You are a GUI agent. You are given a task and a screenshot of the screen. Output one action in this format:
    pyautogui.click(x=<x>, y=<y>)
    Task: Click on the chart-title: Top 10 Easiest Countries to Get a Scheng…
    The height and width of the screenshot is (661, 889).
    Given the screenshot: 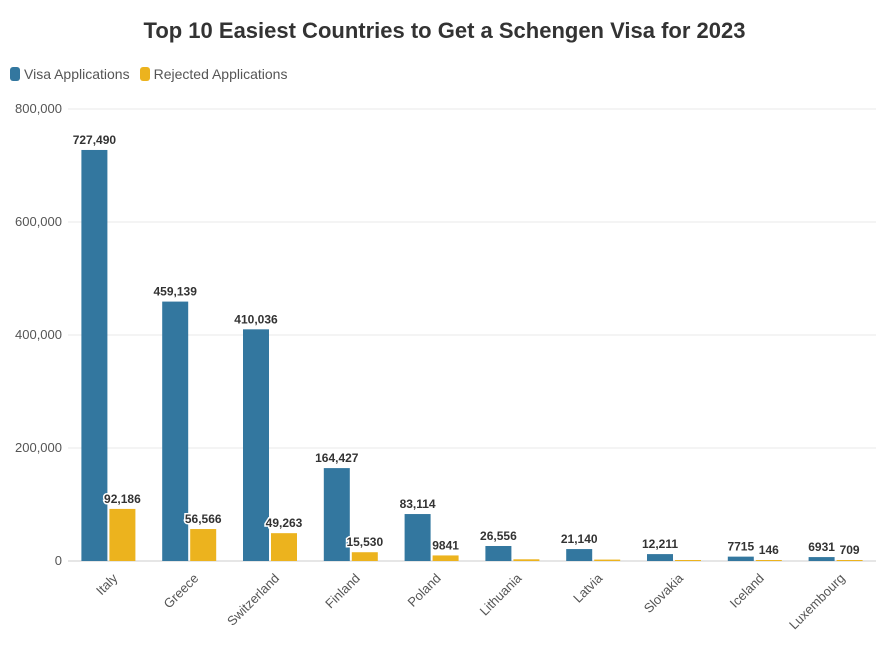 What is the action you would take?
    pyautogui.click(x=444, y=30)
    